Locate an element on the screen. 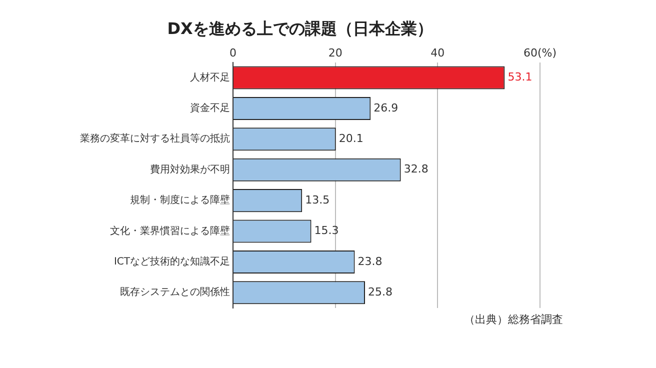 This screenshot has width=656, height=368. y-tick-label: 業務の変革に対する社員等の抵抗 is located at coordinates (155, 138).